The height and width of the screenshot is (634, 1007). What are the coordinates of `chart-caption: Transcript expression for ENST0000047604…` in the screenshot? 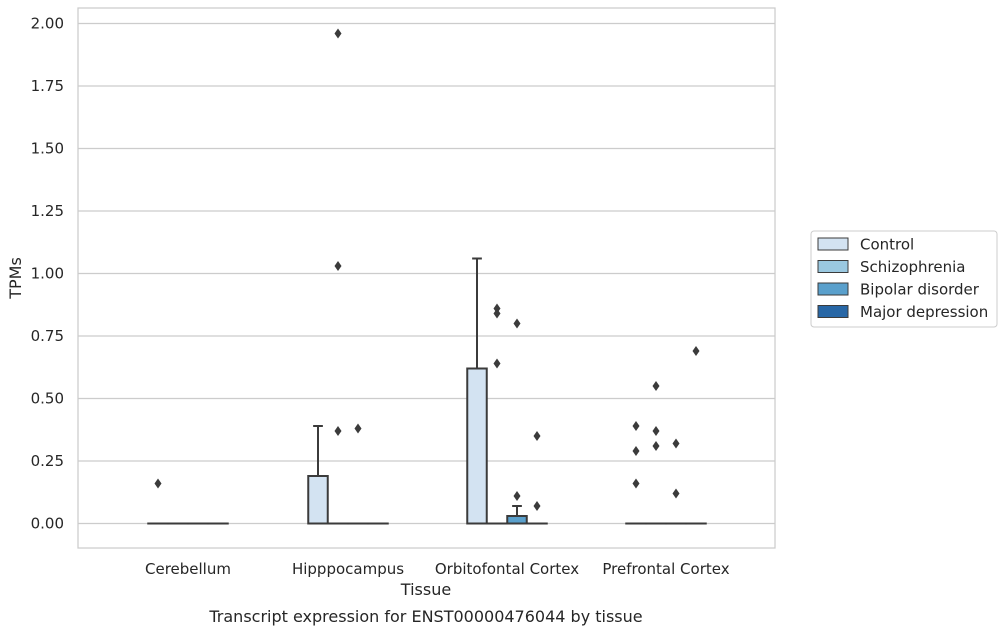 It's located at (425, 616).